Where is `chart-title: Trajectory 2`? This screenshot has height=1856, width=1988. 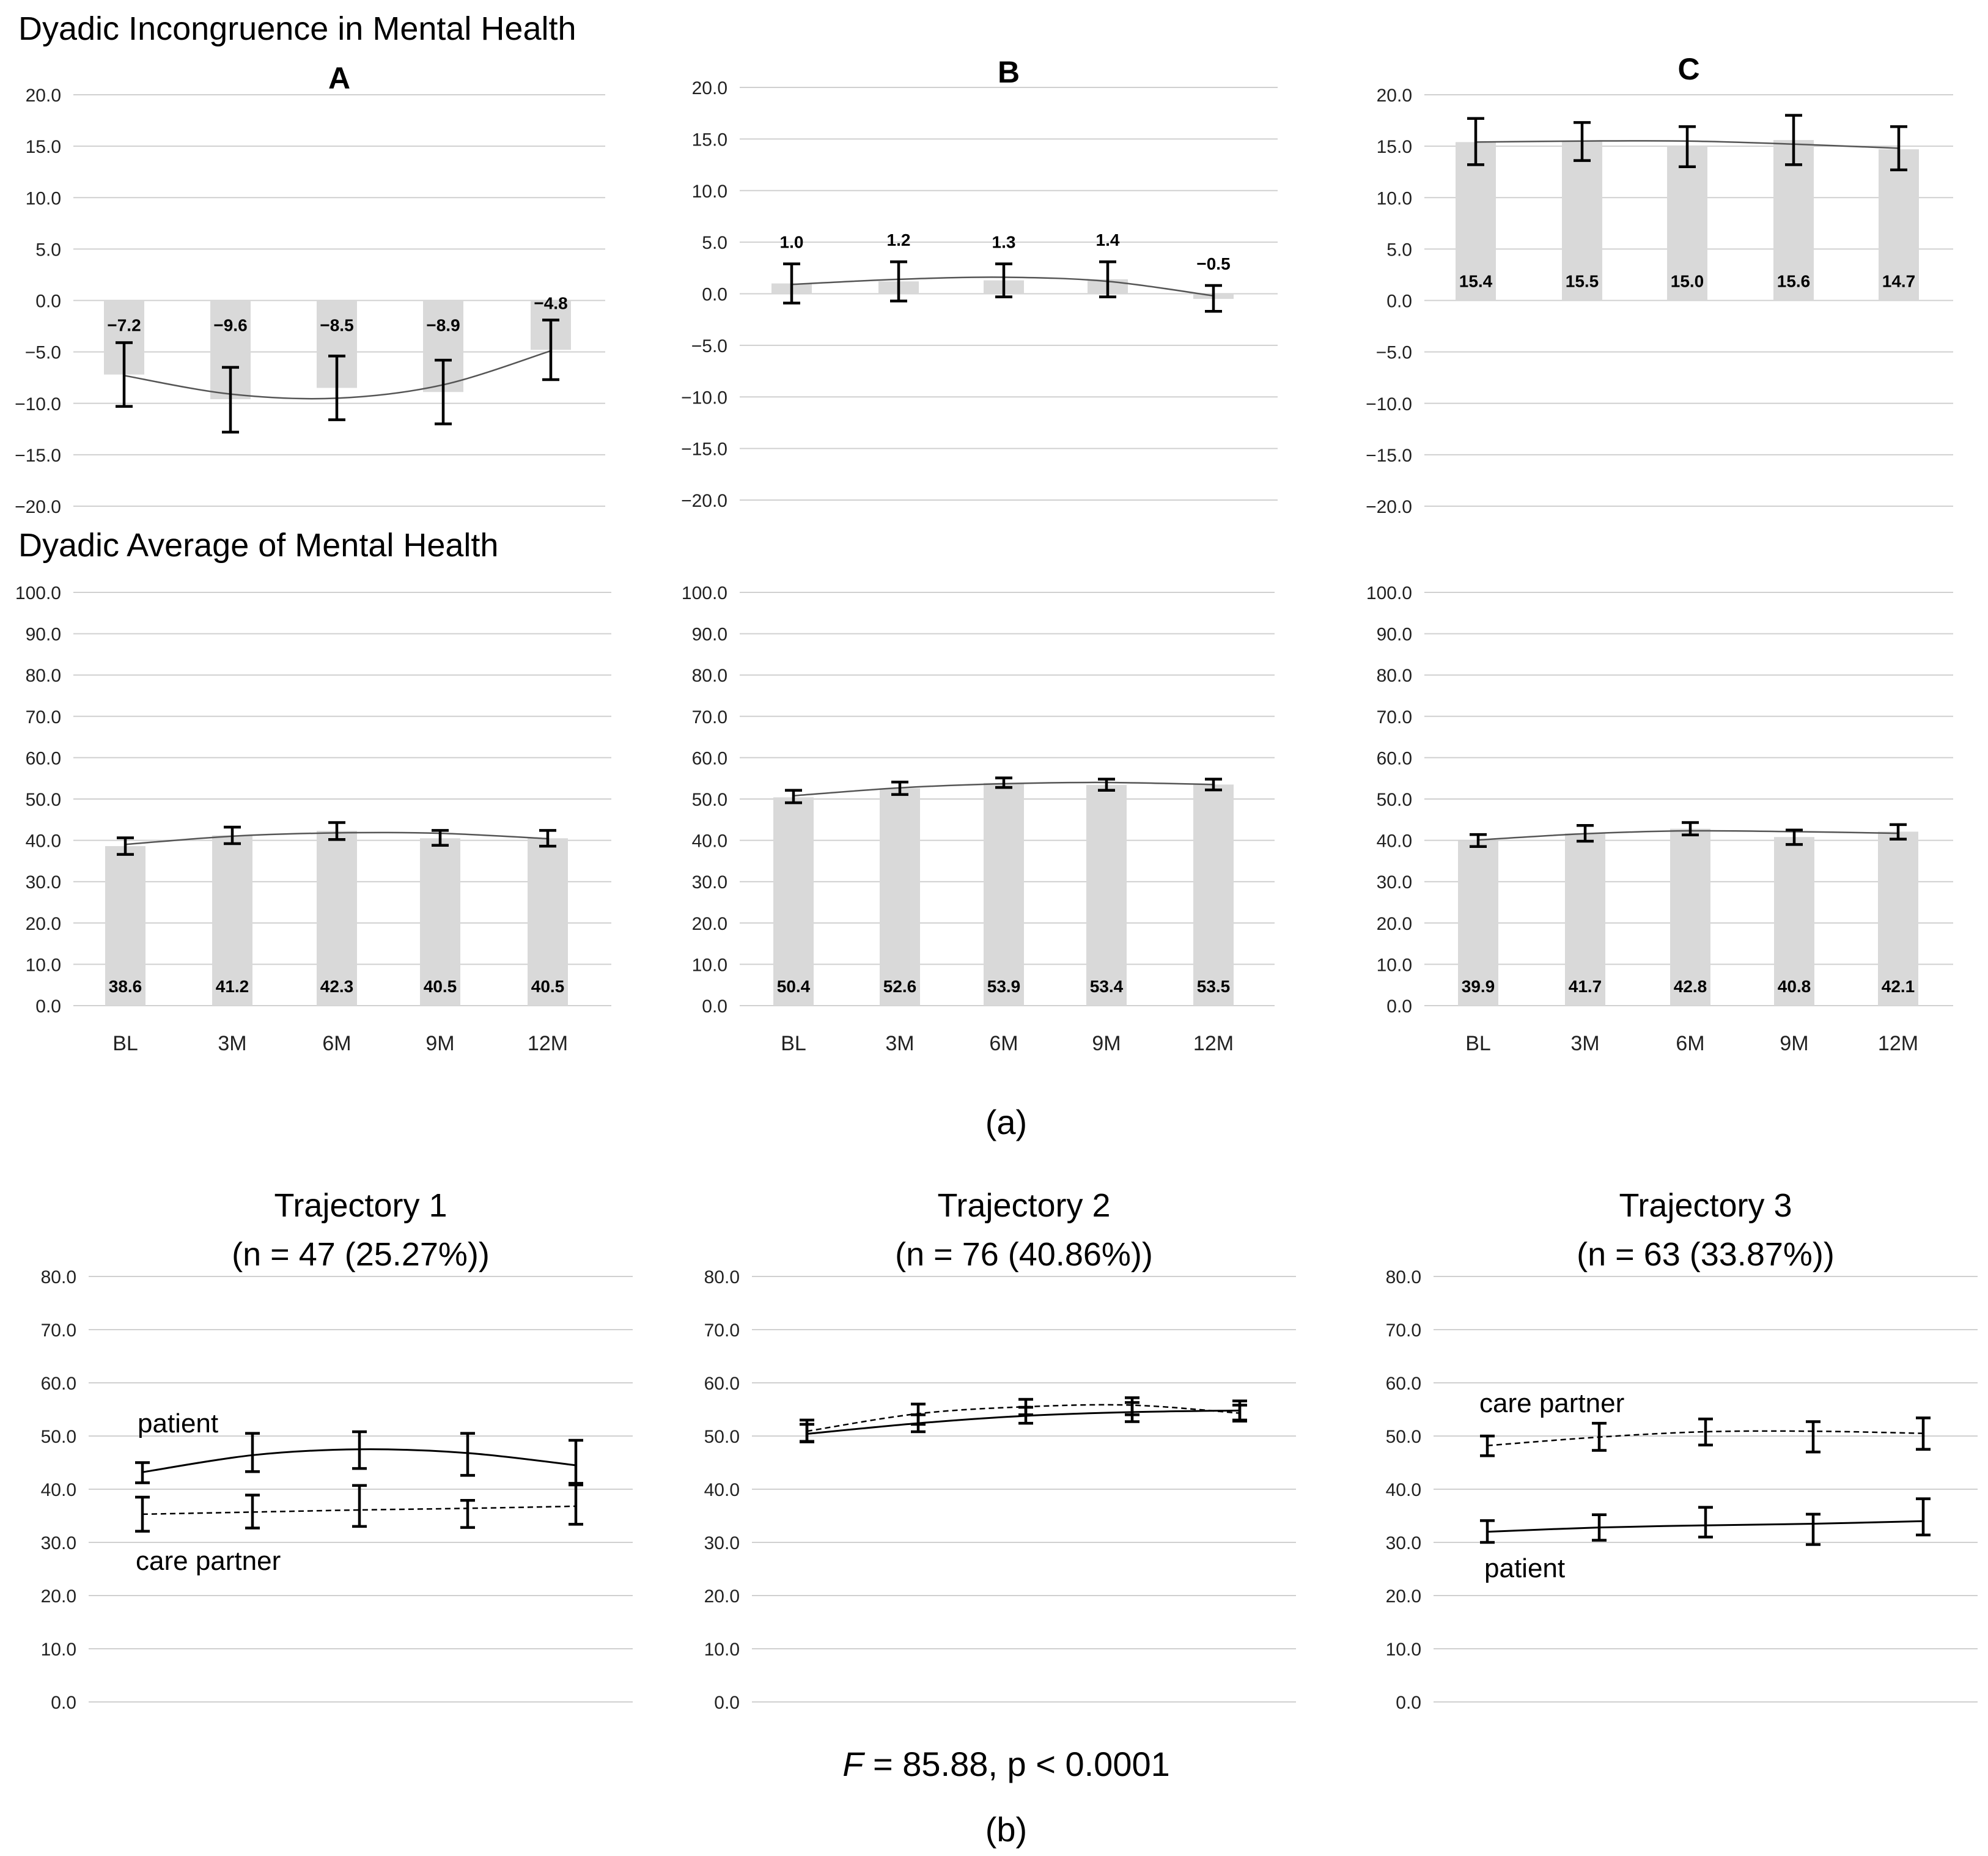 chart-title: Trajectory 2 is located at coordinates (1024, 1205).